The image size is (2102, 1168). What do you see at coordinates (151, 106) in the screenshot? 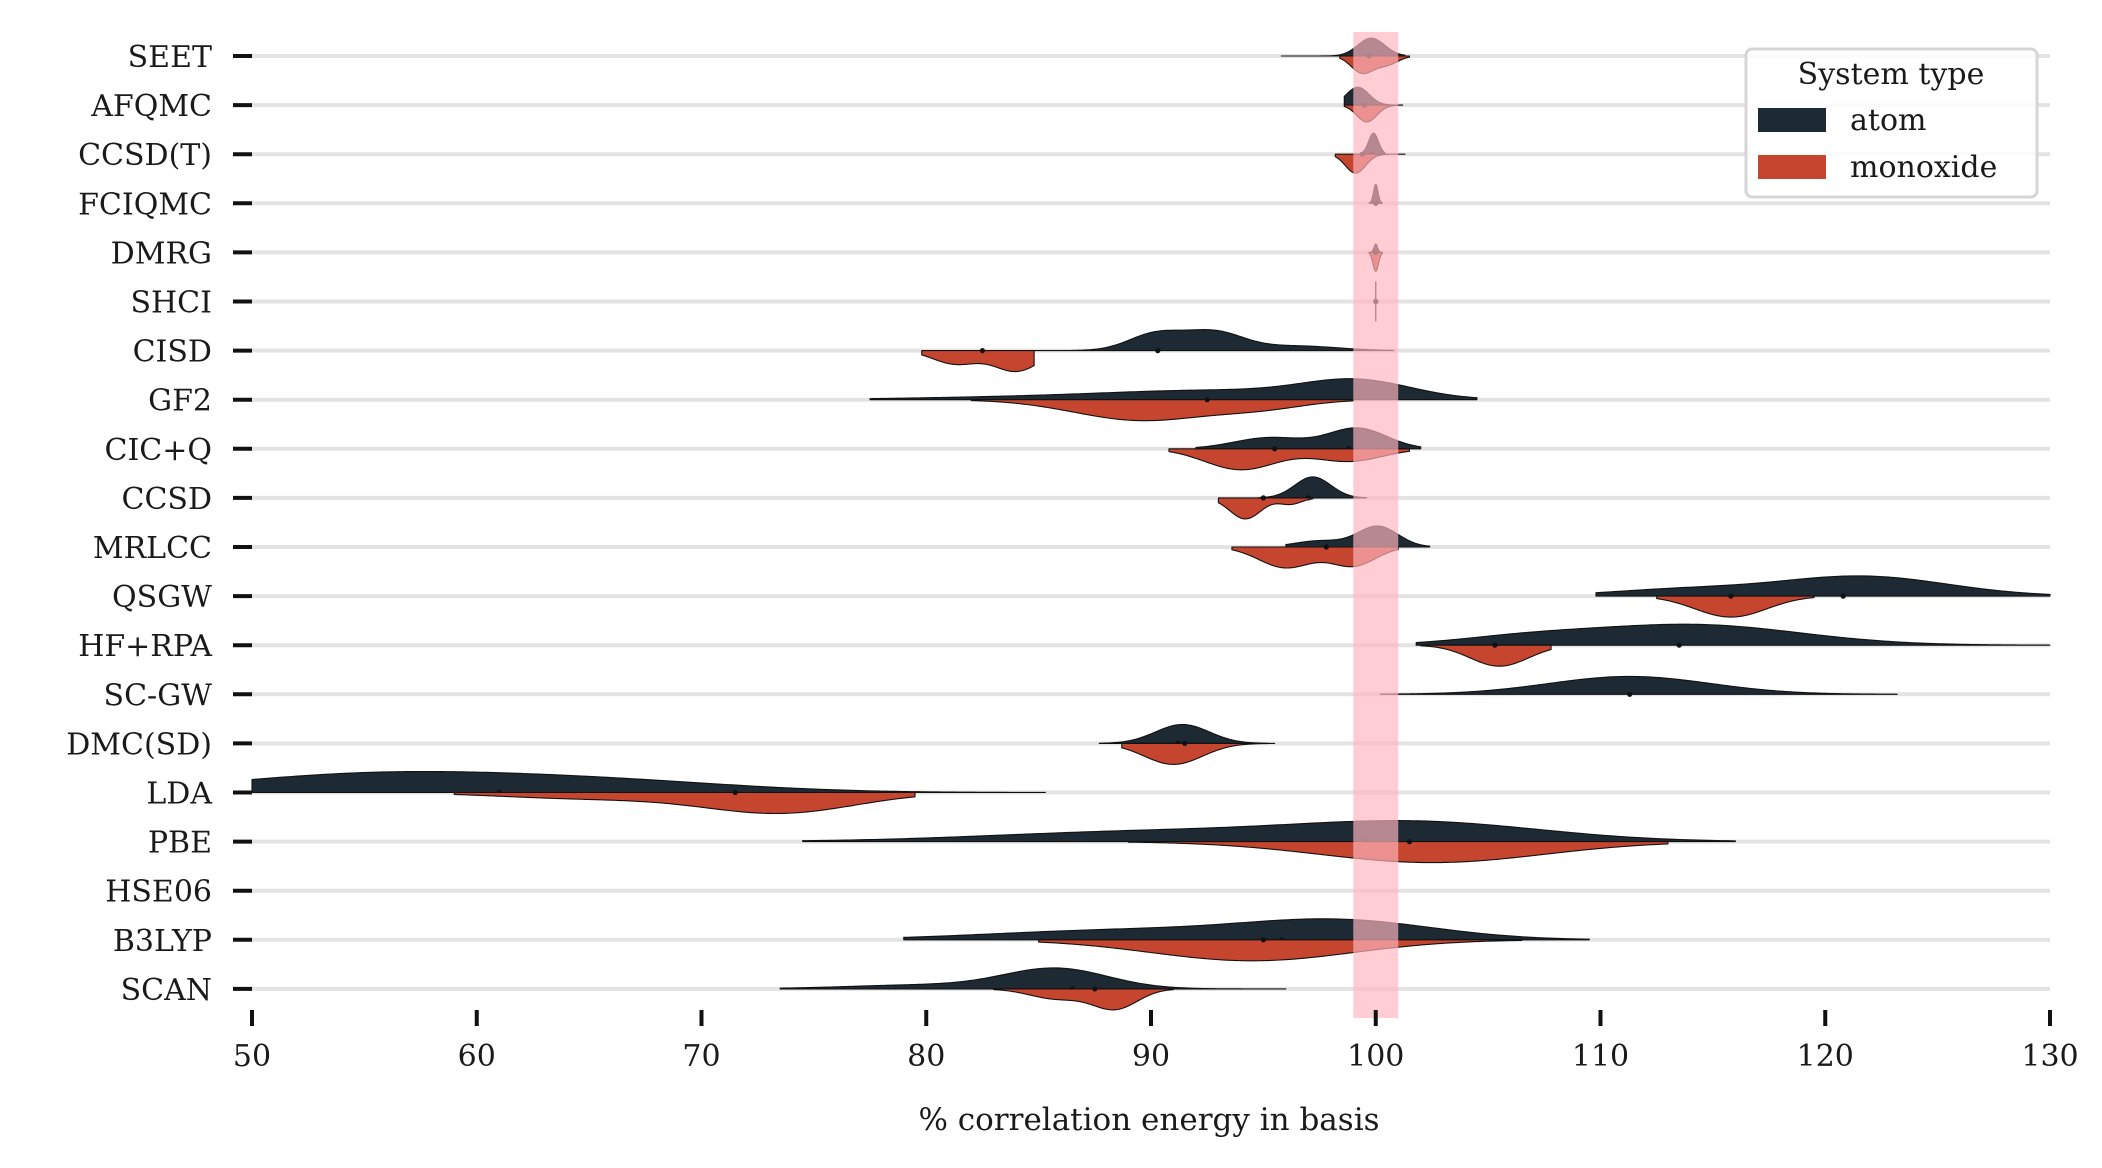
I see `y-tick-label-afqmc: AFQMC` at bounding box center [151, 106].